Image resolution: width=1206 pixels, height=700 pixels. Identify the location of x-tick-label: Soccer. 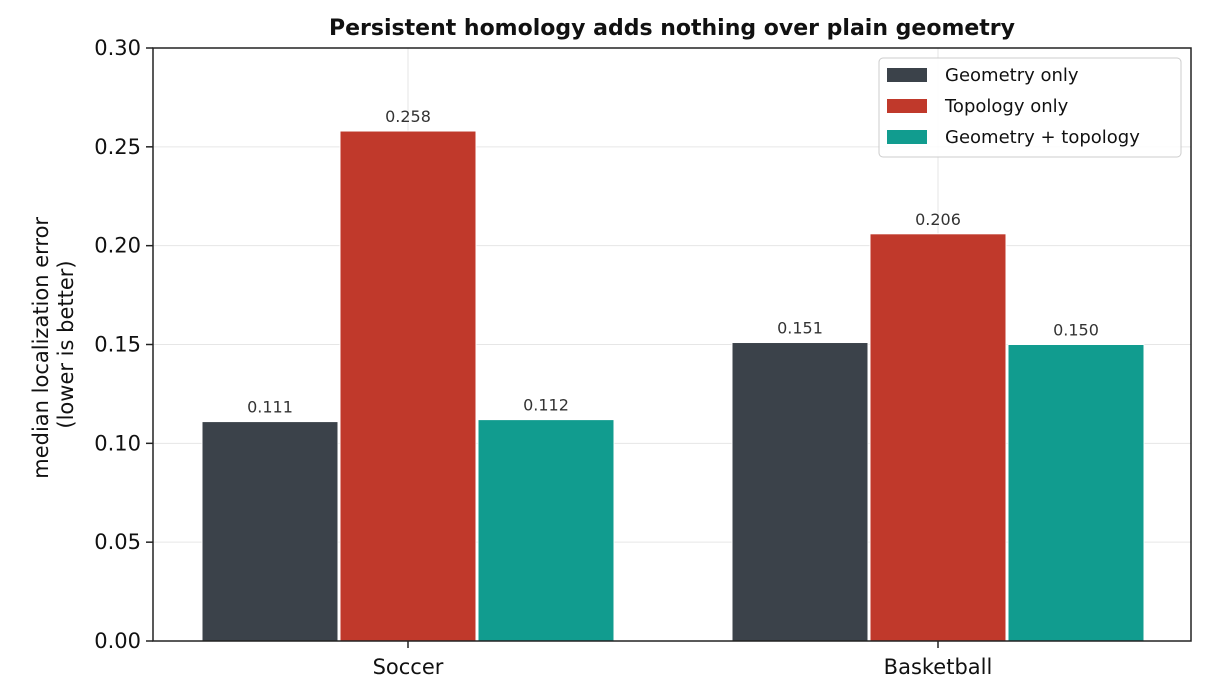
(408, 667).